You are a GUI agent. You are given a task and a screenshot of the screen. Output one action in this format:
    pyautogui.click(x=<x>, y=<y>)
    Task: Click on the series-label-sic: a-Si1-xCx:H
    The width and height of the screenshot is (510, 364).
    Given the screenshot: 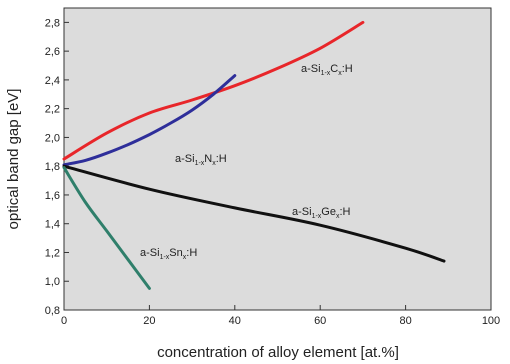 What is the action you would take?
    pyautogui.click(x=327, y=70)
    